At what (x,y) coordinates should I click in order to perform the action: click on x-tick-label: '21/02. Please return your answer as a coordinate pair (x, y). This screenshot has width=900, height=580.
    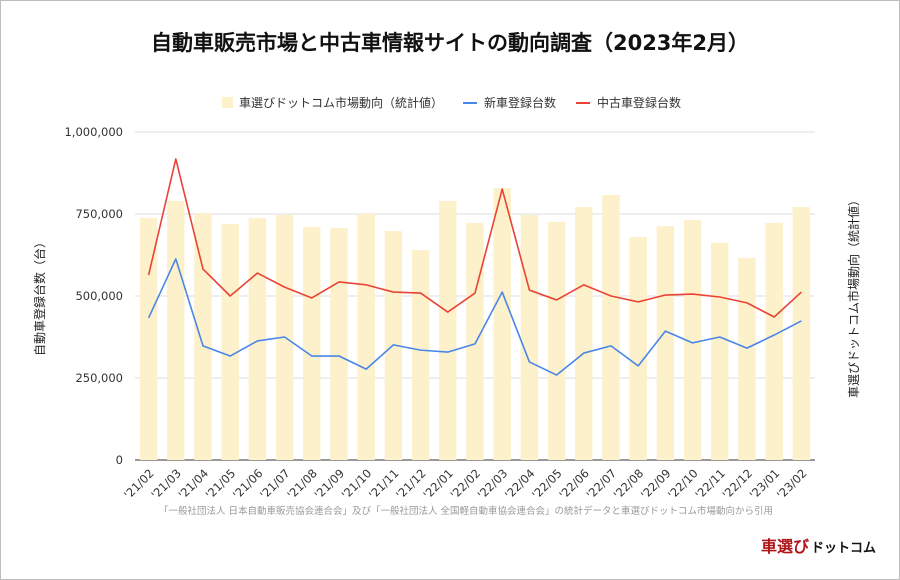
    Looking at the image, I should click on (139, 484).